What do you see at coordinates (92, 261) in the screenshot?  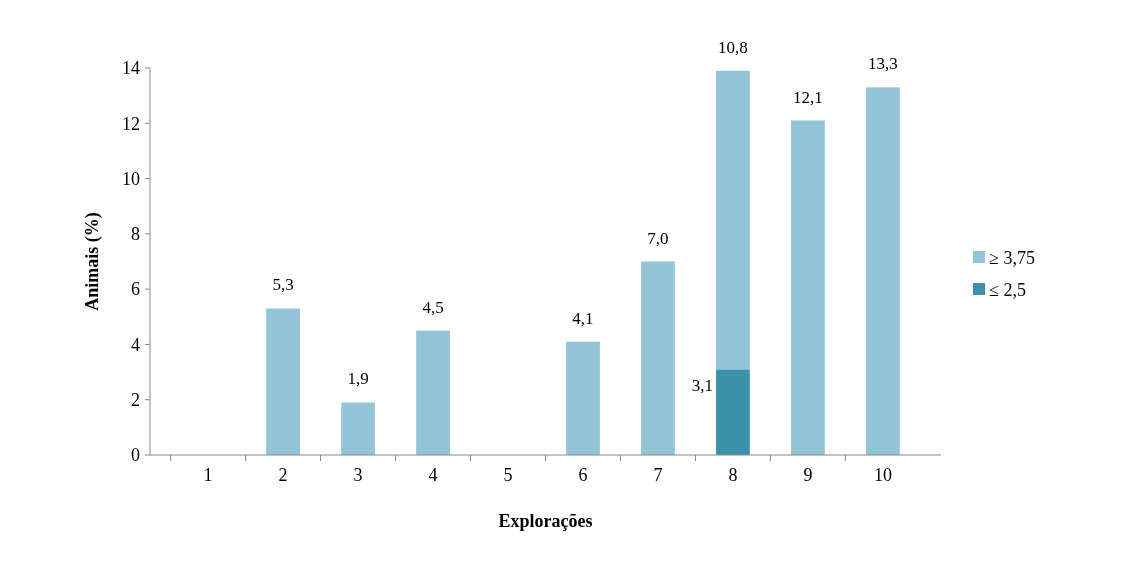 I see `y-axis-title: Animais (%)` at bounding box center [92, 261].